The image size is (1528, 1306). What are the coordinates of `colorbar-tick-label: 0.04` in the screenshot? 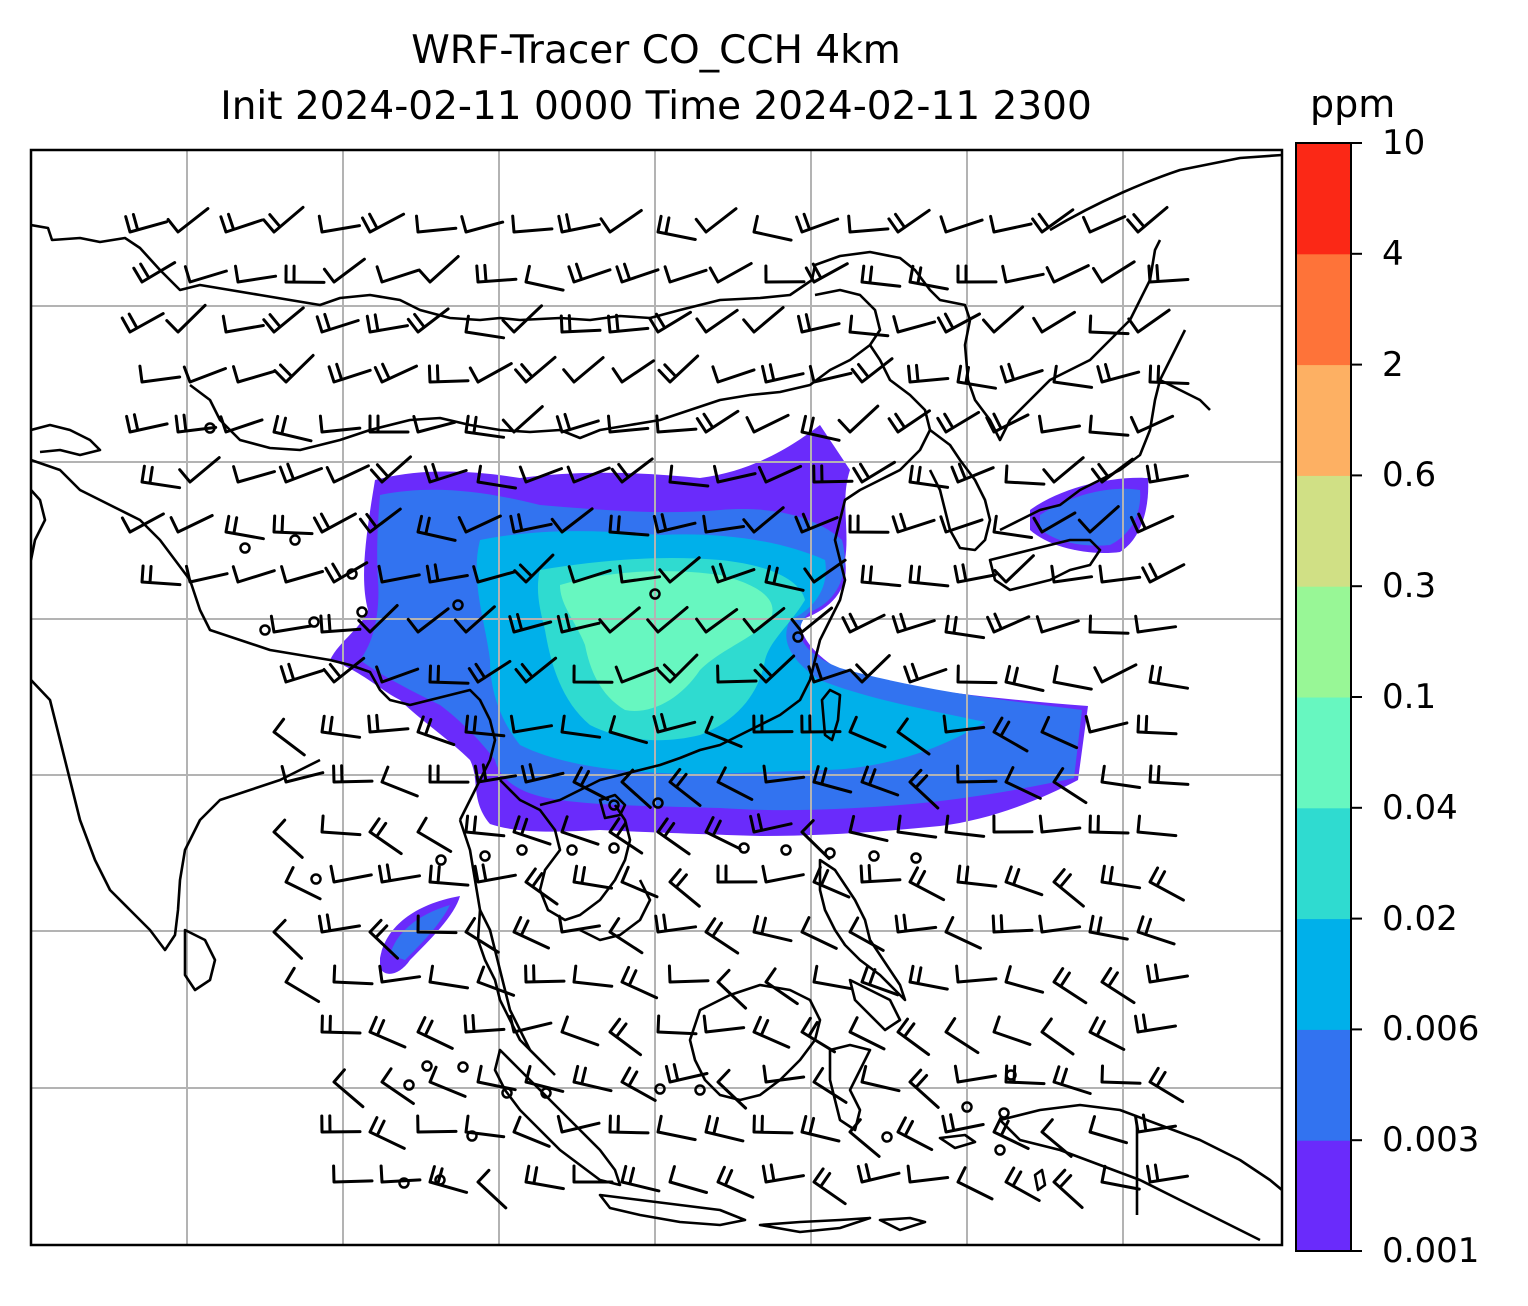 It's located at (1420, 807).